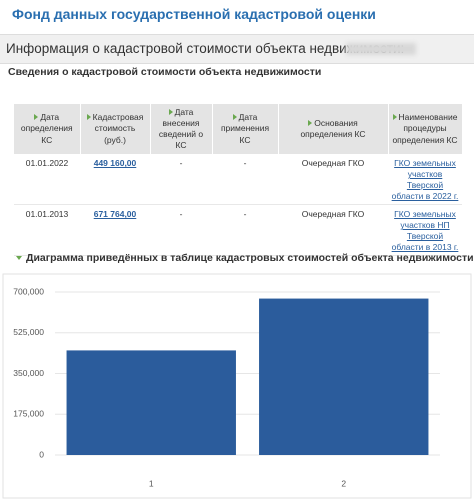 This screenshot has width=474, height=500. What do you see at coordinates (47, 230) in the screenshot?
I see `table-cell: 01.01.2013` at bounding box center [47, 230].